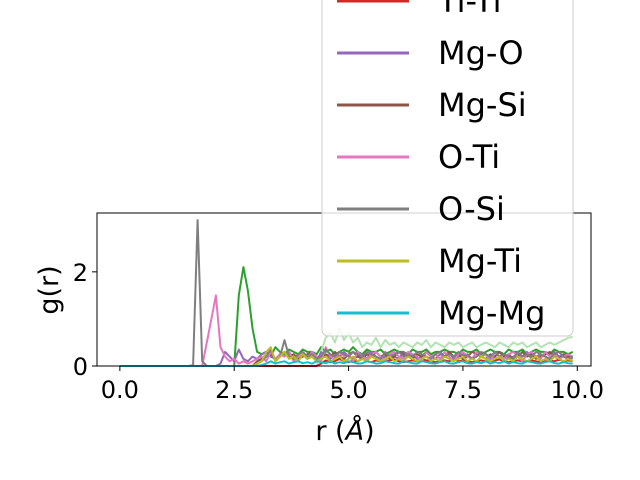 The height and width of the screenshot is (480, 640). What do you see at coordinates (85, 320) in the screenshot?
I see `y-axis-ticks: 02` at bounding box center [85, 320].